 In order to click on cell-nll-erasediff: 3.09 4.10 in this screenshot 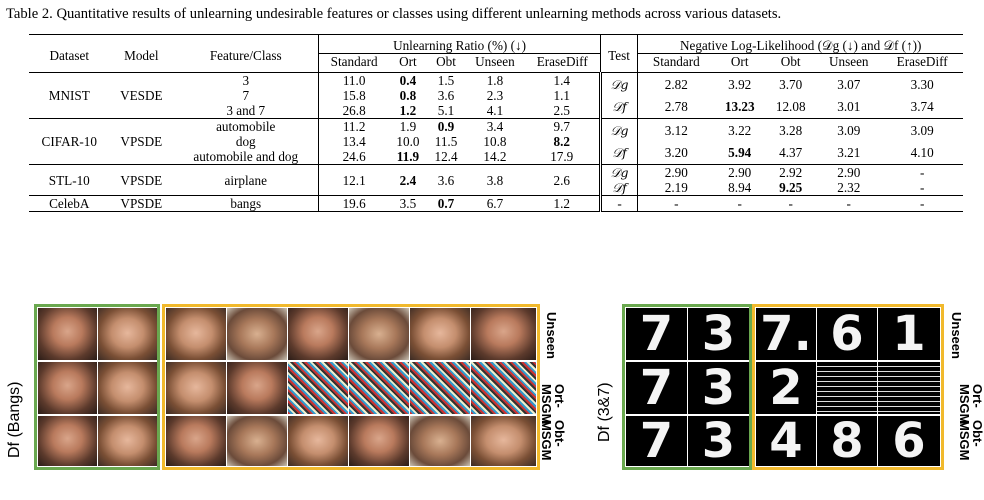, I will do `click(922, 141)`.